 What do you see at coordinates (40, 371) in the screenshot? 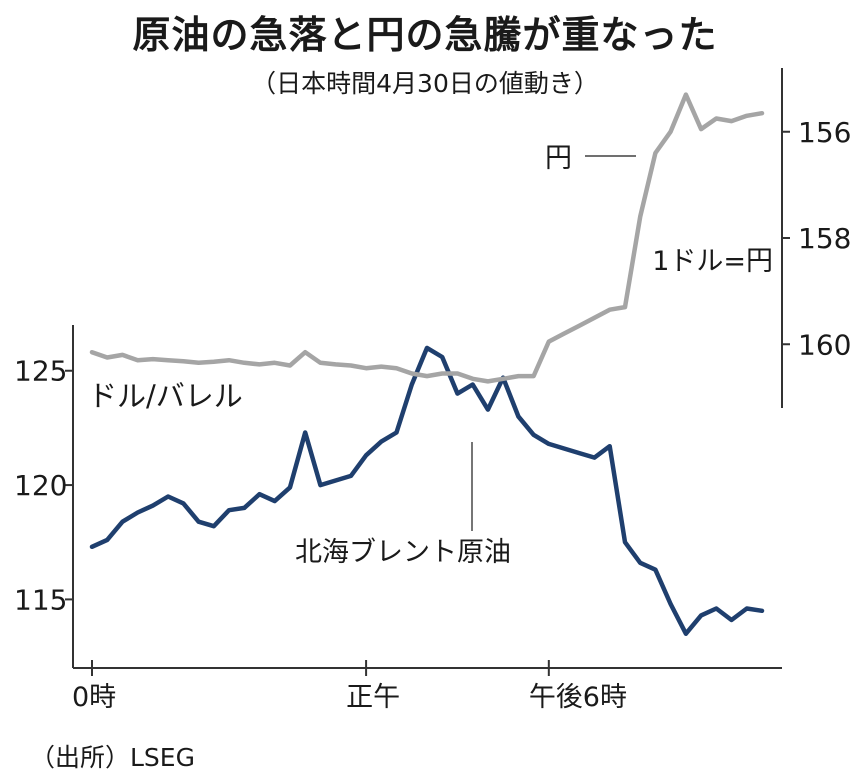
I see `left-y-tick-label: 125` at bounding box center [40, 371].